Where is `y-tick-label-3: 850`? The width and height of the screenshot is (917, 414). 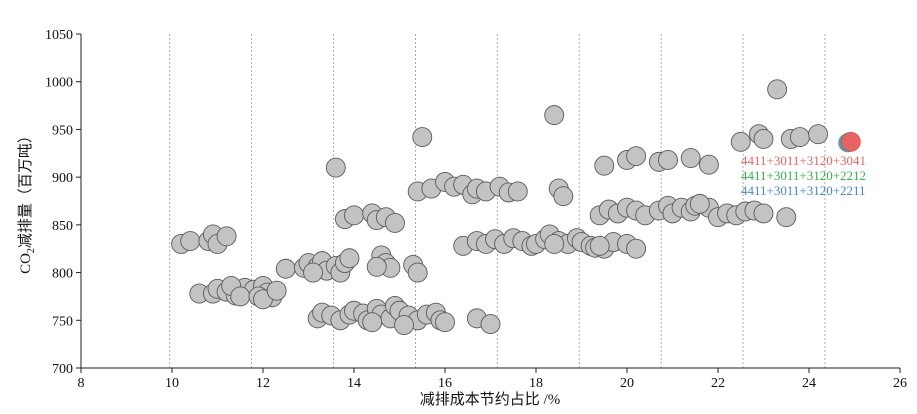
y-tick-label-3: 850 is located at coordinates (62, 226).